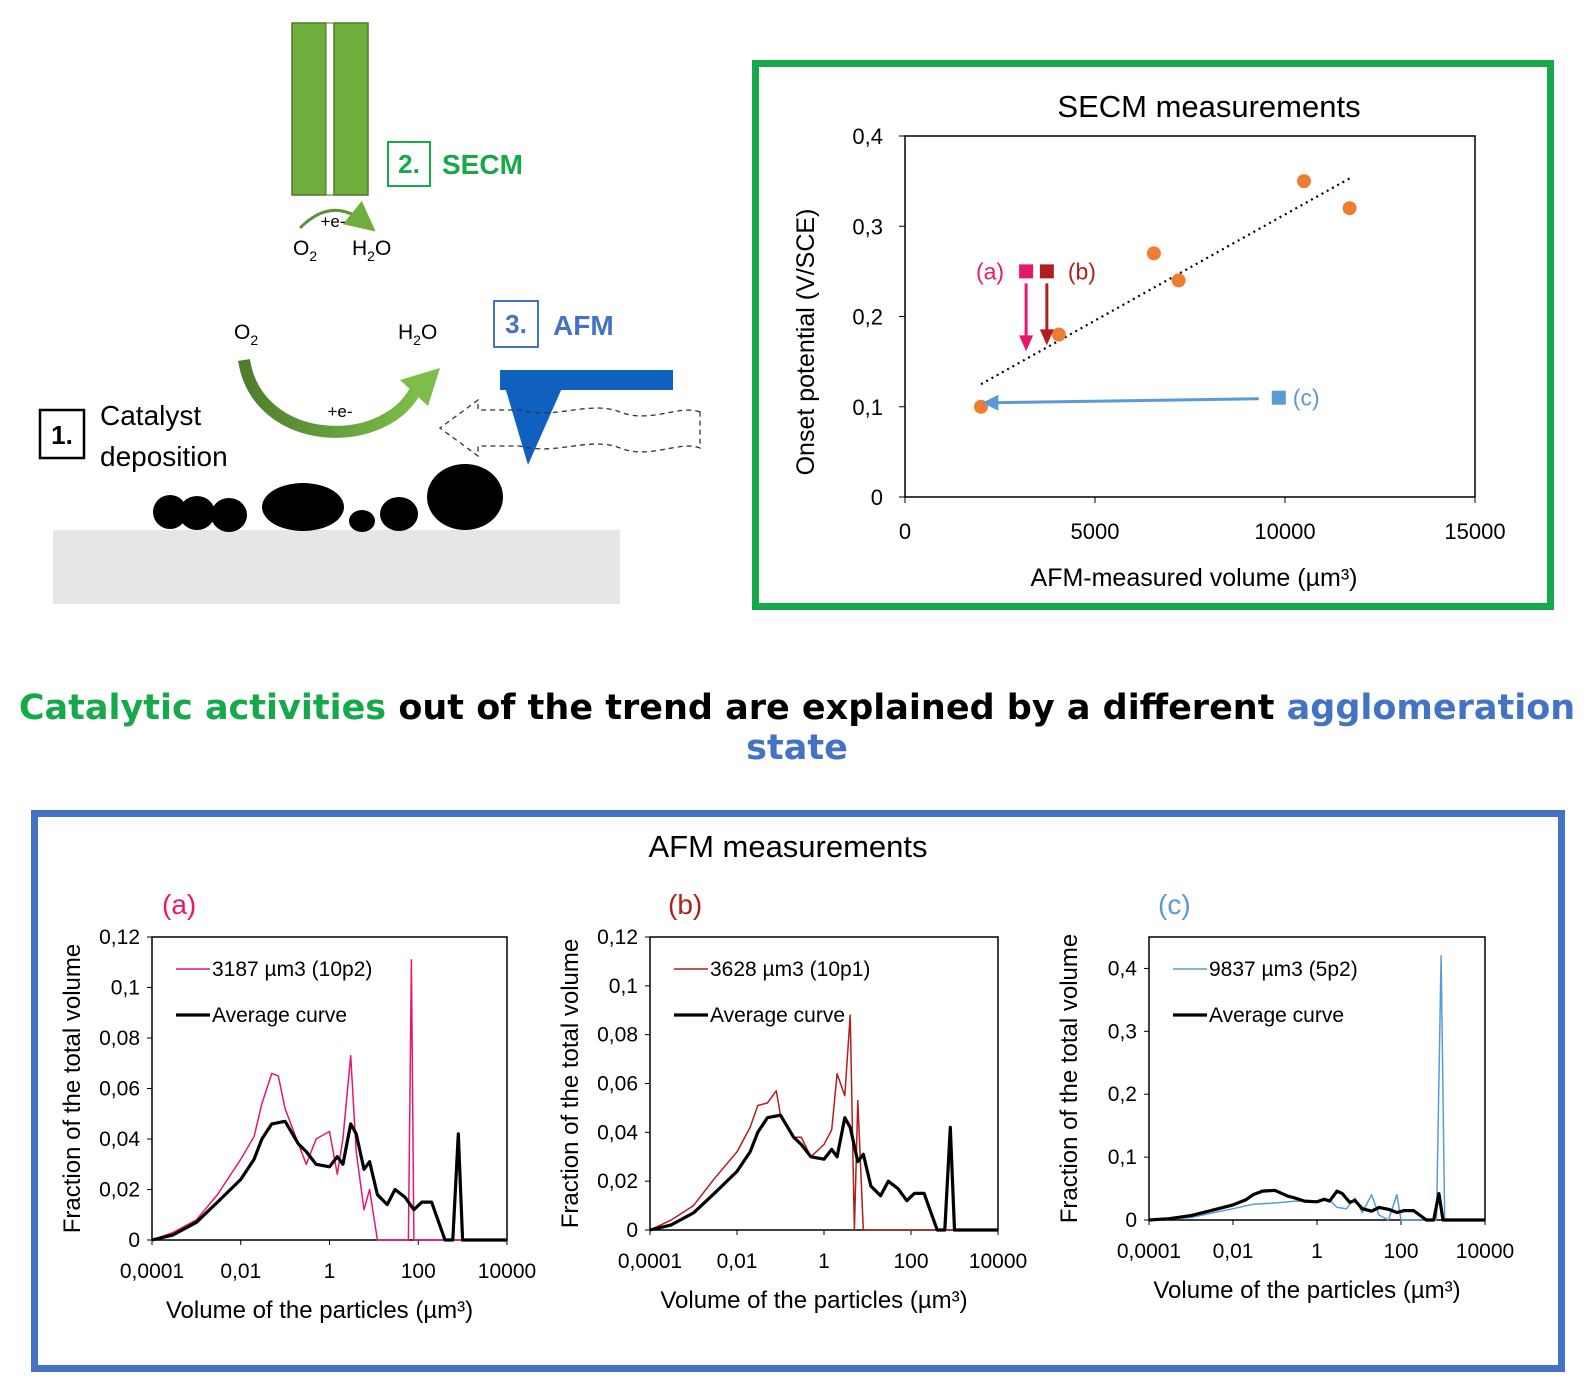  Describe the element at coordinates (305, 250) in the screenshot. I see `secm-reactant-o2: O2` at that location.